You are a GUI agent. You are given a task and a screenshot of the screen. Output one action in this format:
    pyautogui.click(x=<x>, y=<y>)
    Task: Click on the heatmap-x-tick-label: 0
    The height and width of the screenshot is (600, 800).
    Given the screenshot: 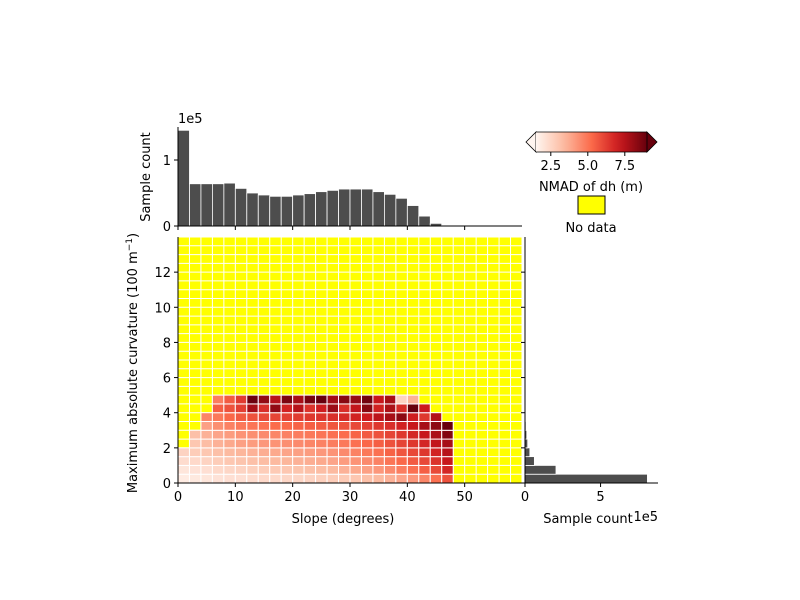 What is the action you would take?
    pyautogui.click(x=178, y=497)
    